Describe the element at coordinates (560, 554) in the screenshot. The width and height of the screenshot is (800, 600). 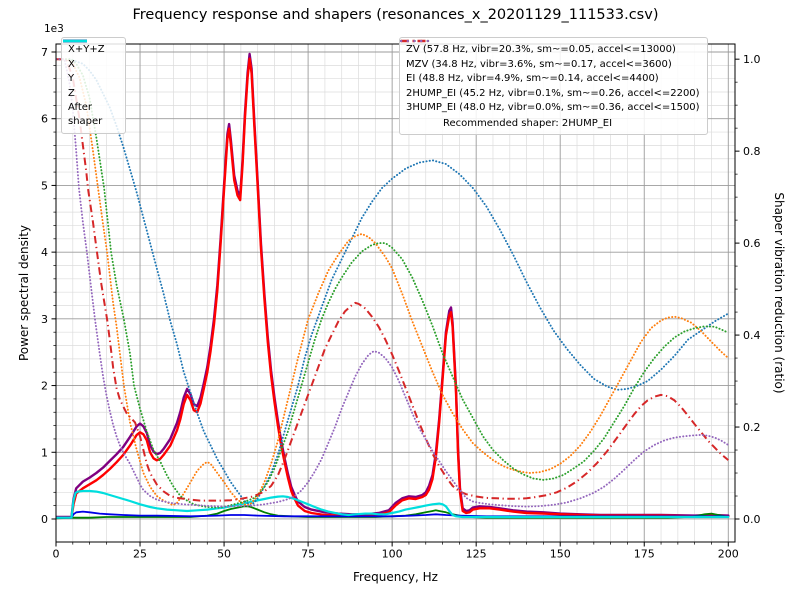
I see `svg-text: 150` at that location.